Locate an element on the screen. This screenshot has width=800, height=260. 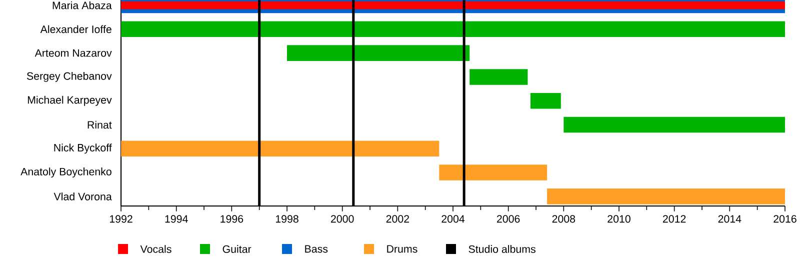
x-tick-label: 2016 is located at coordinates (785, 219).